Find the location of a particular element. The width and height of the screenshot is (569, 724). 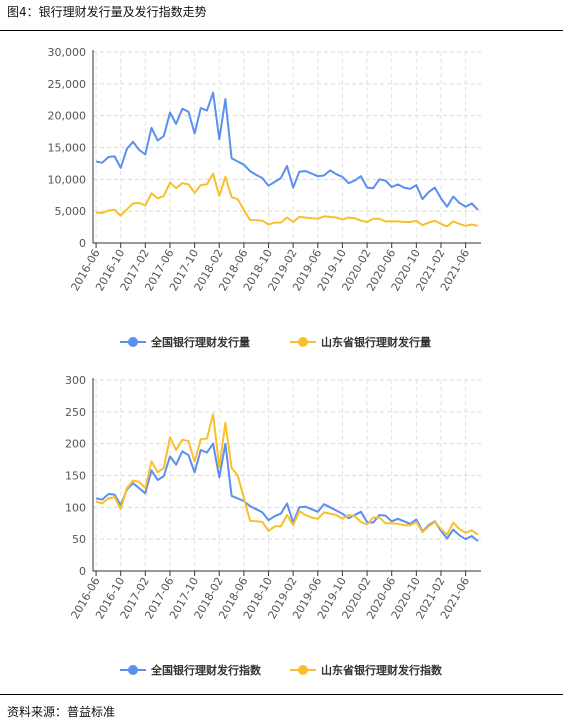

y-tick-label: 250 is located at coordinates (75, 412).